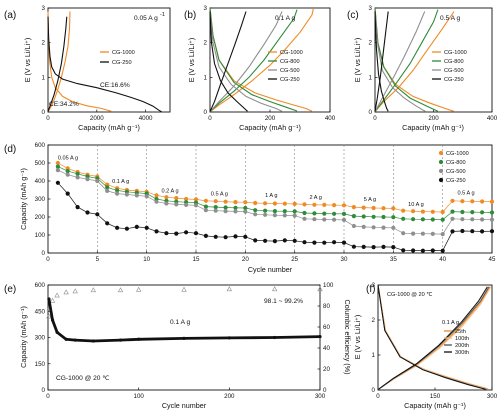 The height and width of the screenshot is (420, 498). I want to click on sample-label: CG-1000 @ 20 ℃, so click(83, 378).